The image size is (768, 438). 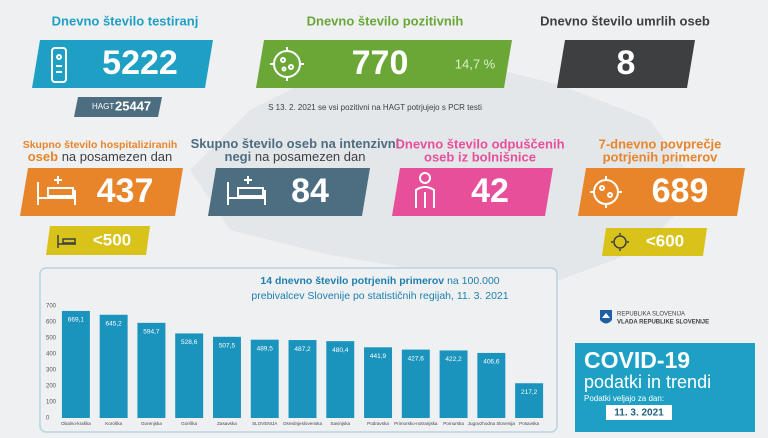 What do you see at coordinates (303, 423) in the screenshot?
I see `x-tick-label: Osrednjeslovenska` at bounding box center [303, 423].